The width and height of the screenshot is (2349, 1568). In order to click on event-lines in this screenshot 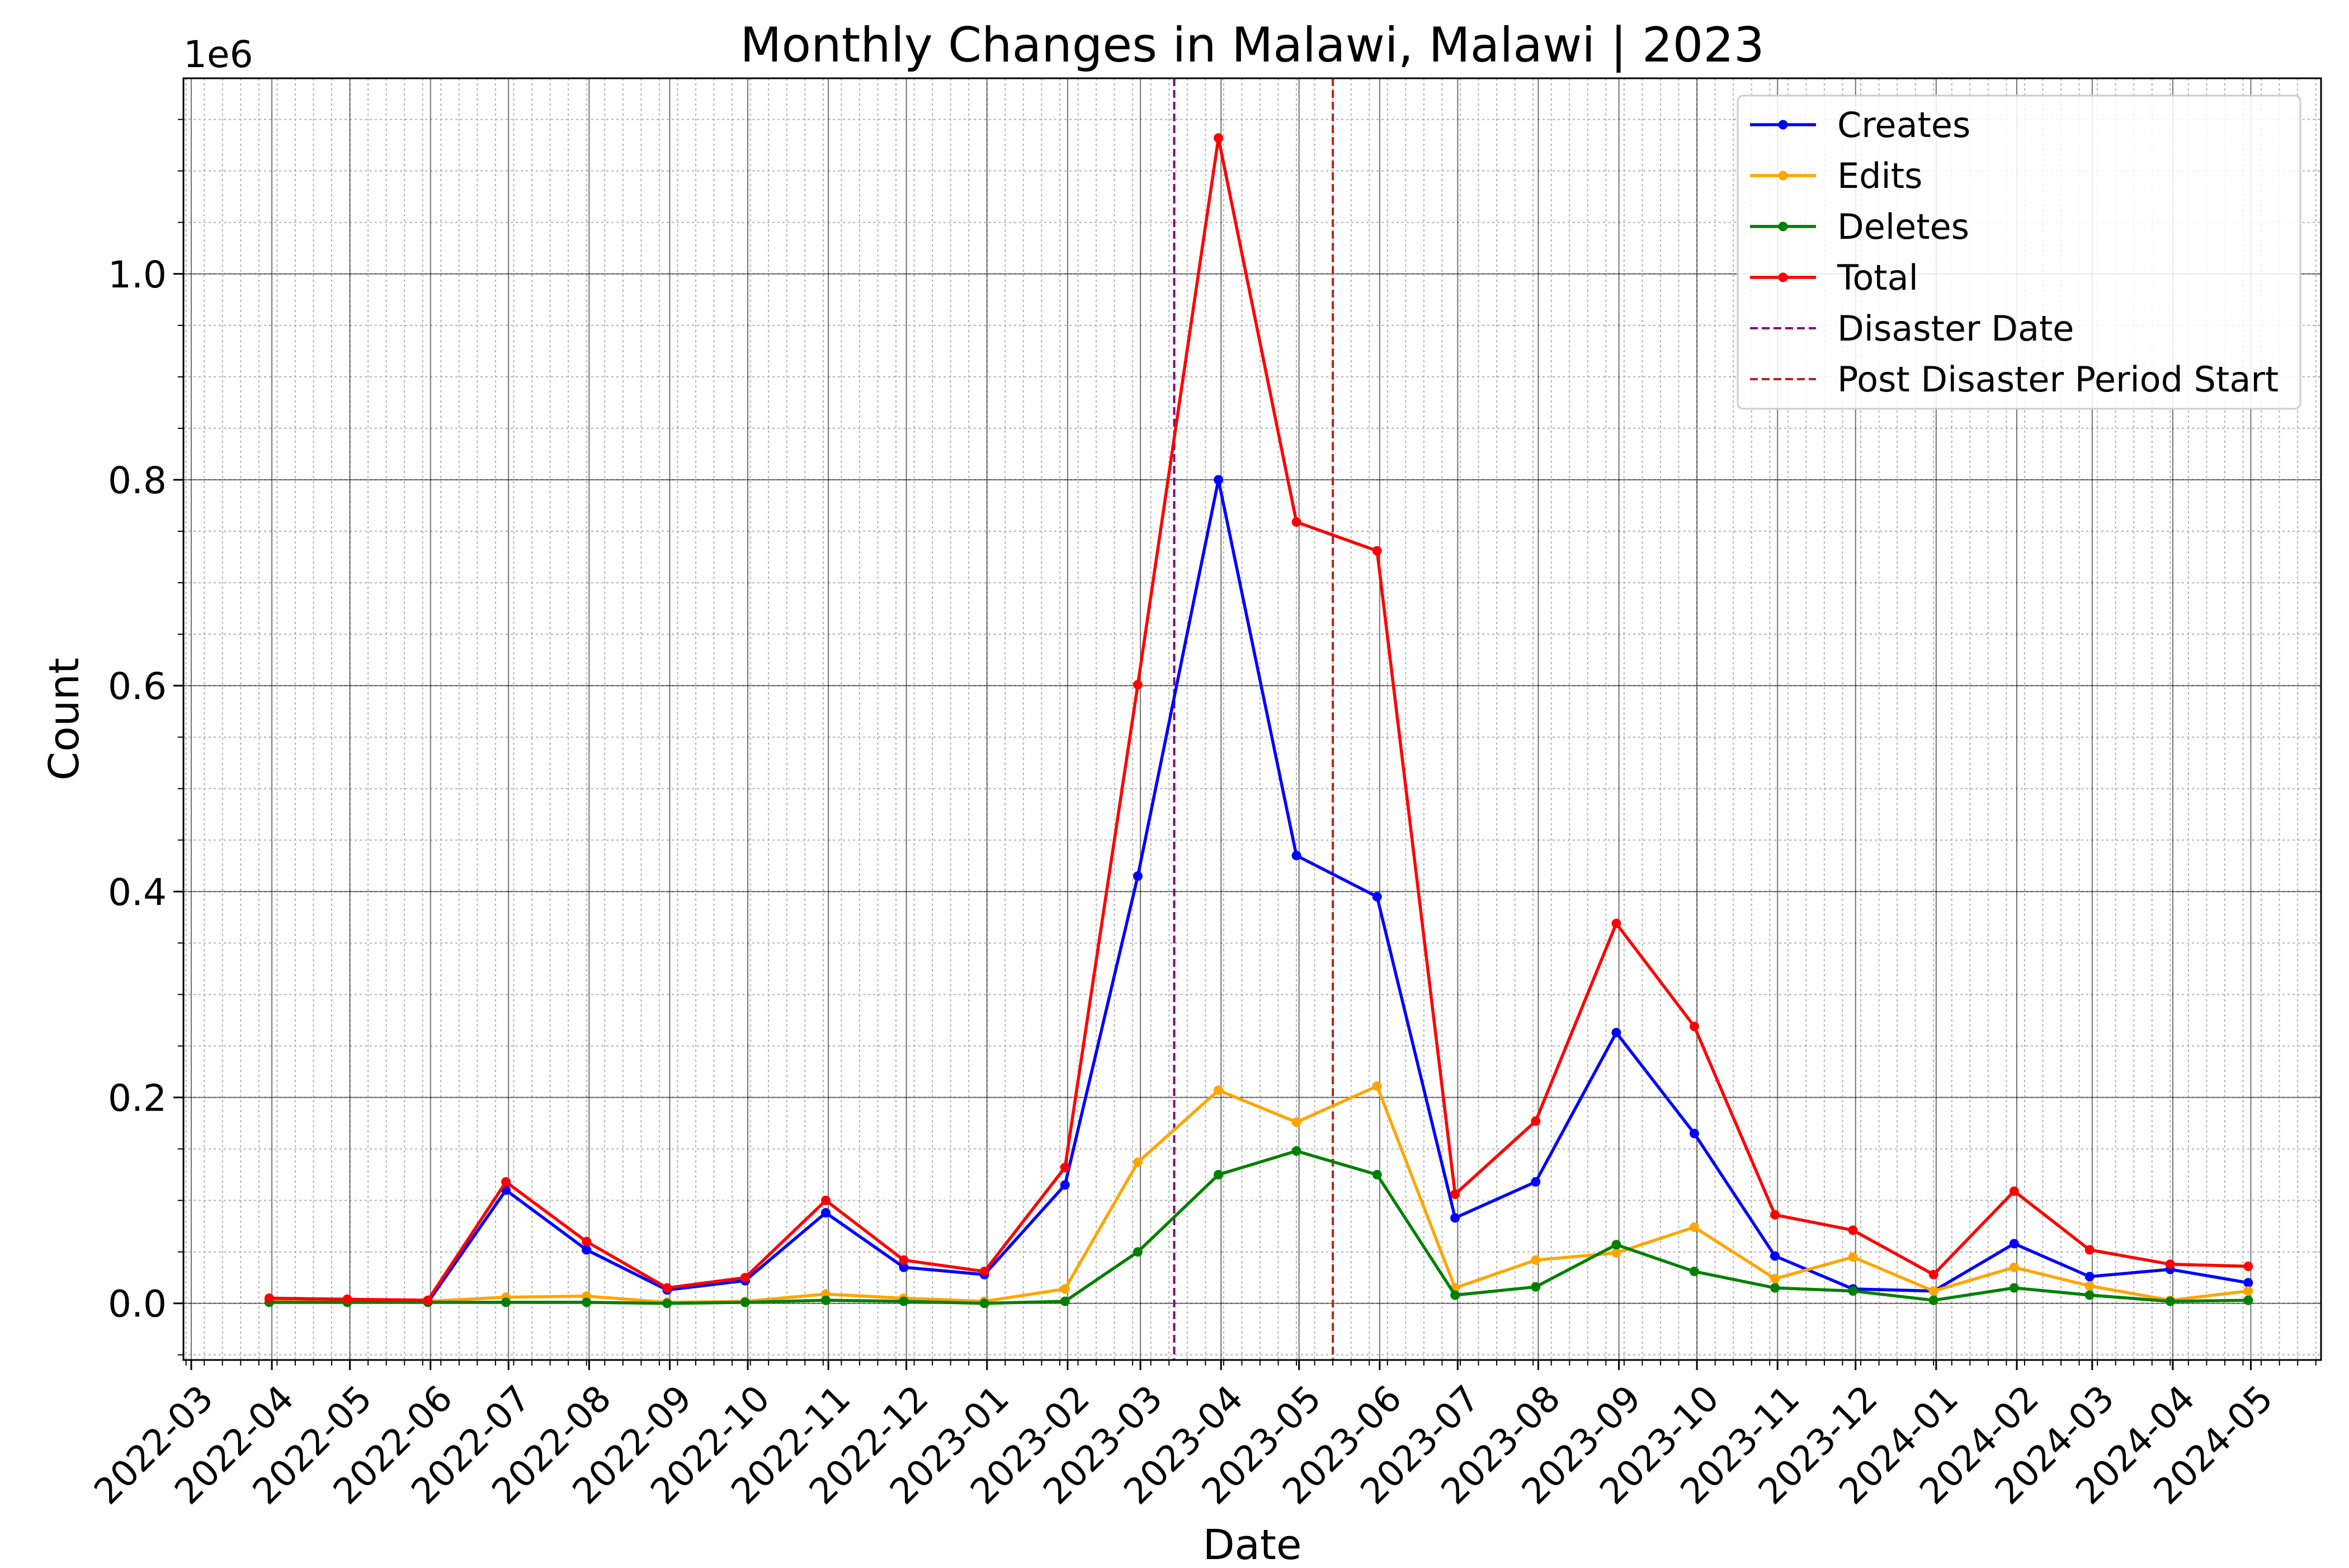, I will do `click(1253, 719)`.